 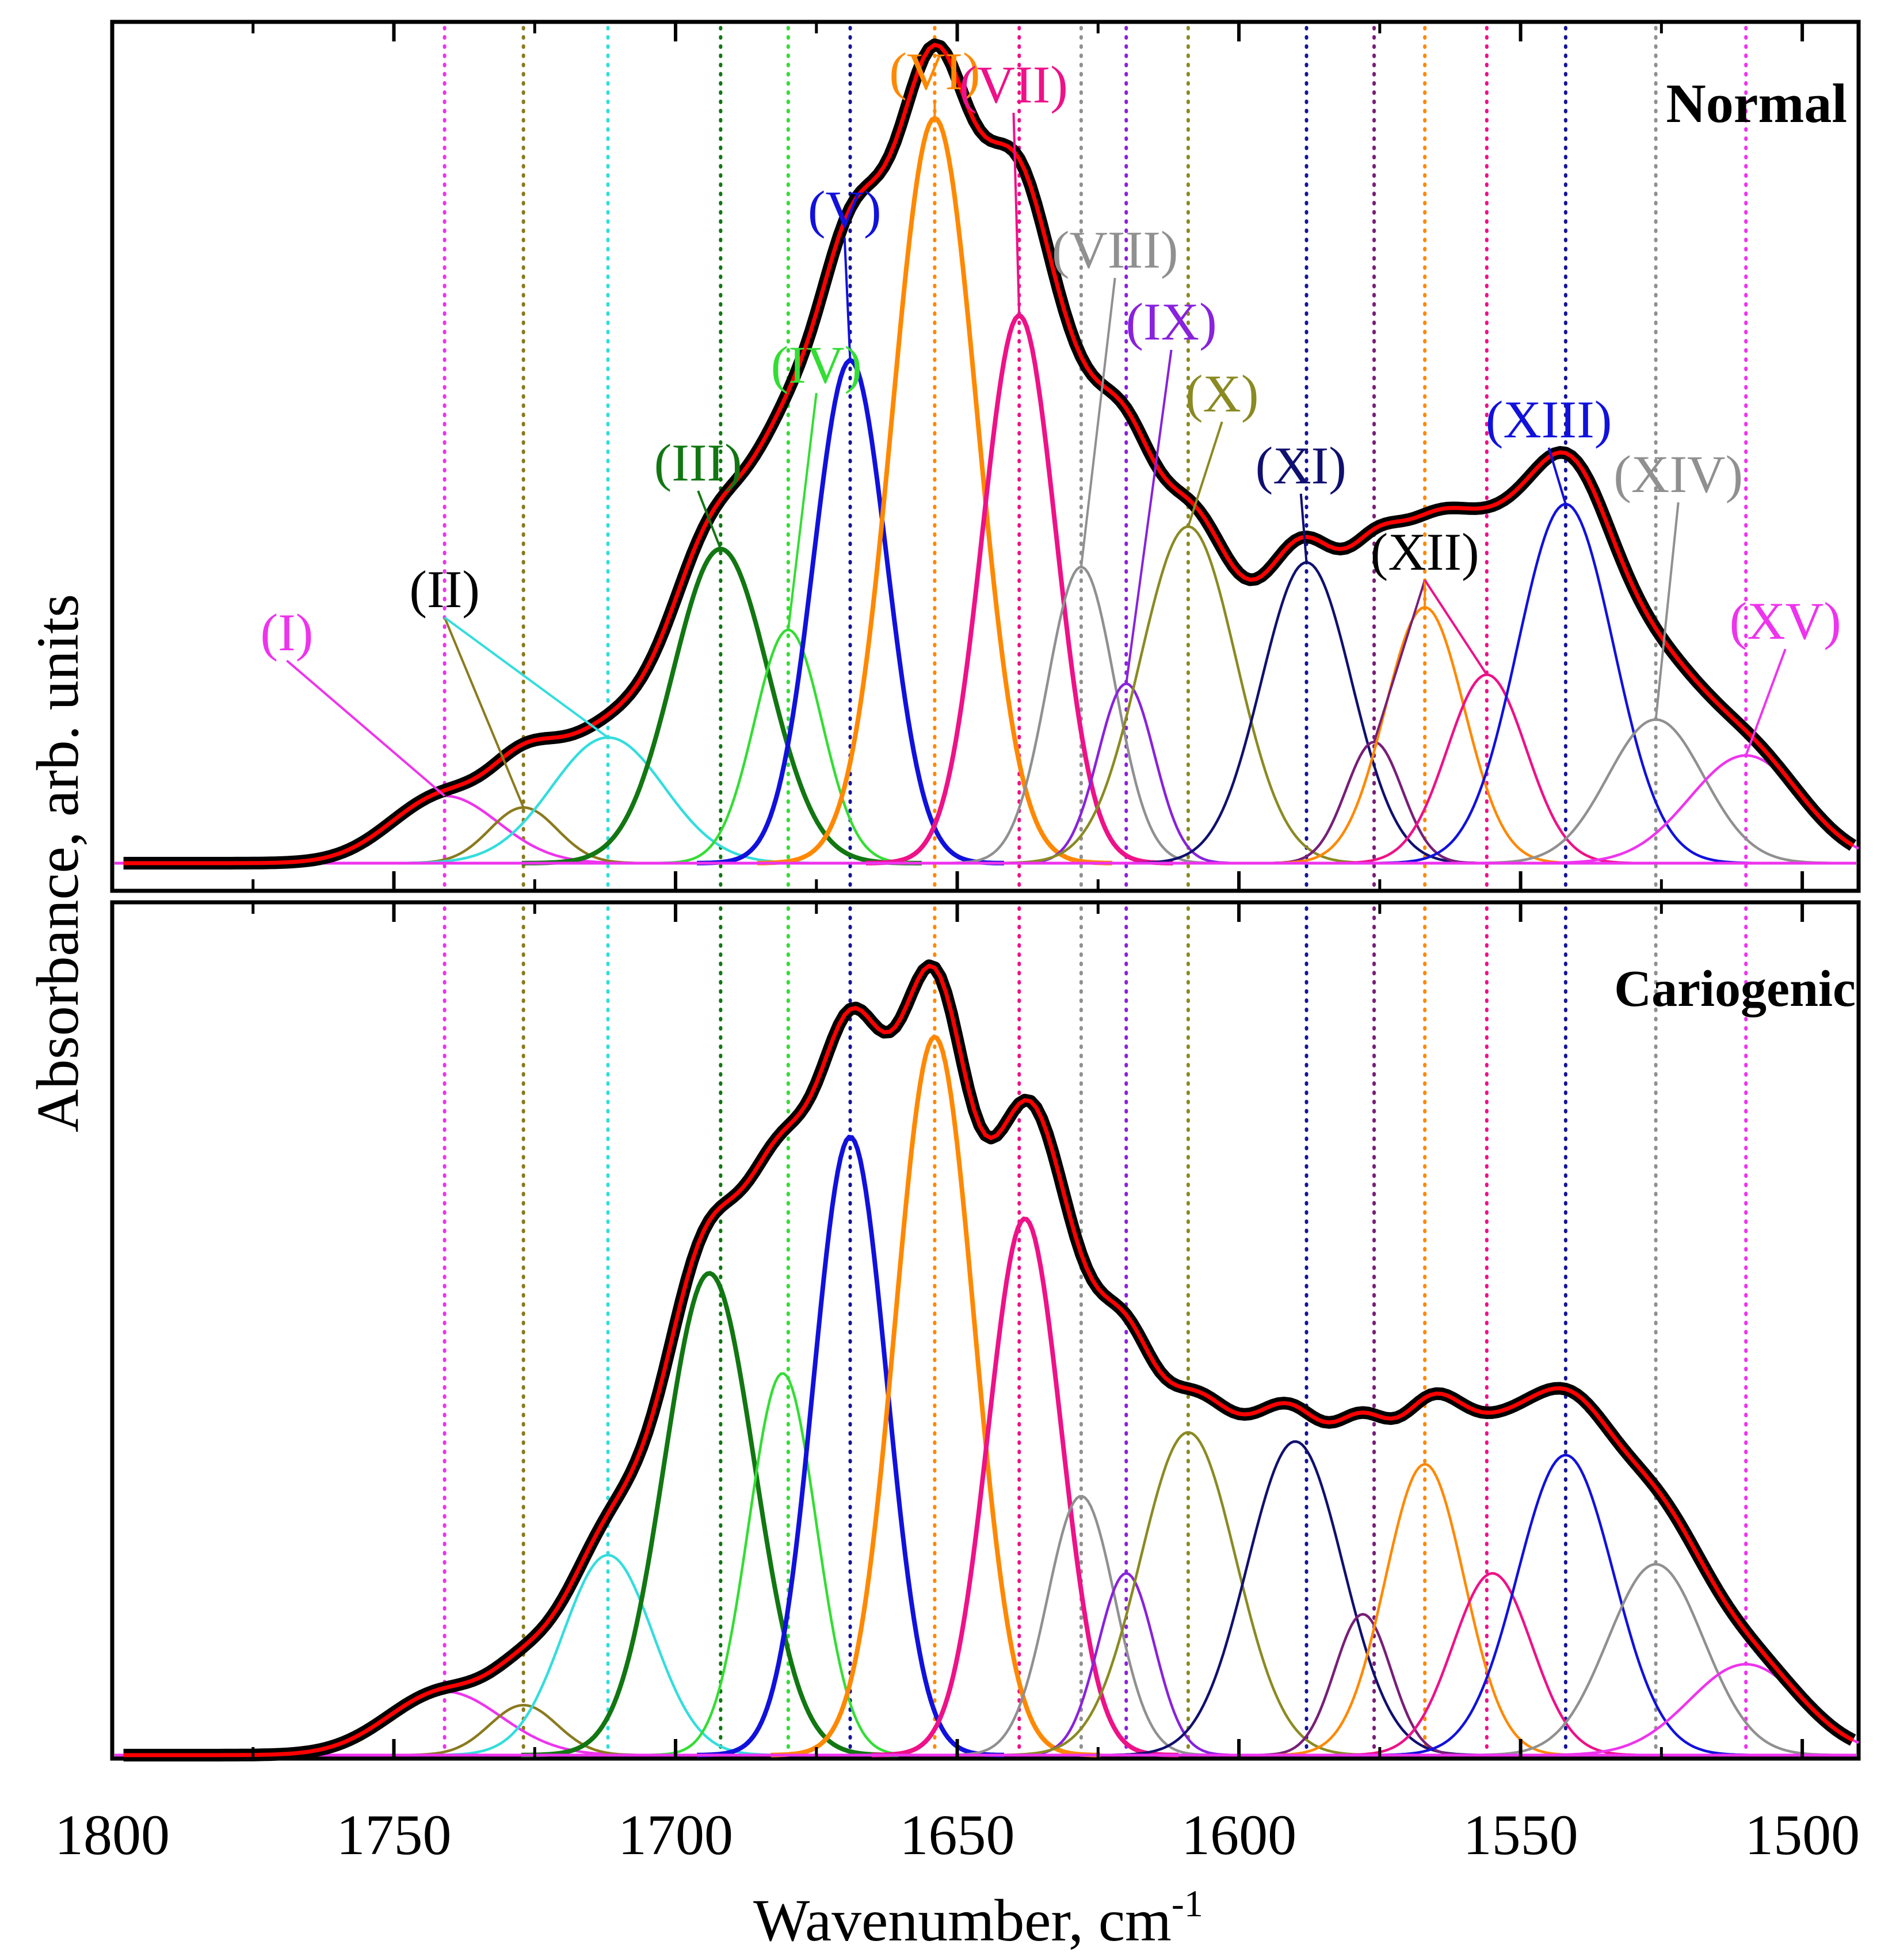 I want to click on component-normal-III, so click(x=721, y=706).